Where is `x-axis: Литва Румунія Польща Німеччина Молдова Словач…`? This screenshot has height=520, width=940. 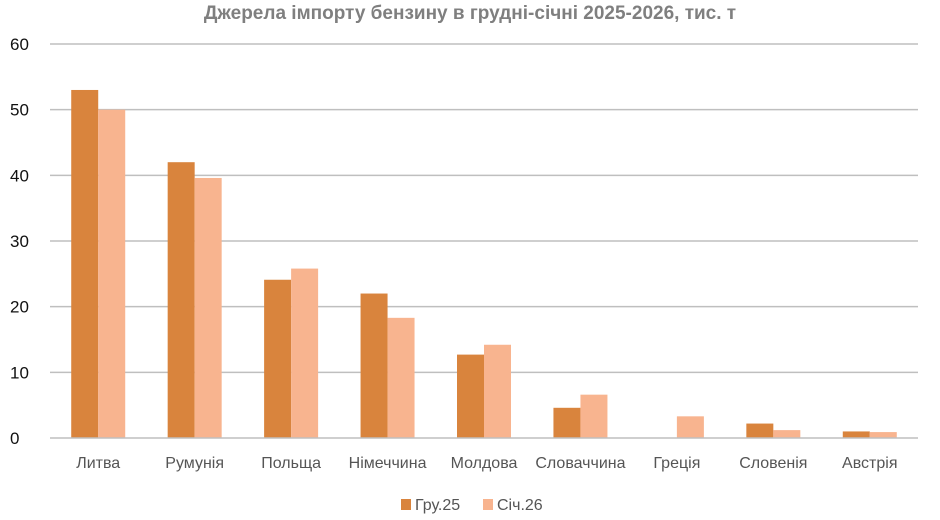 x-axis: Литва Румунія Польща Німеччина Молдова Словач… is located at coordinates (486, 463).